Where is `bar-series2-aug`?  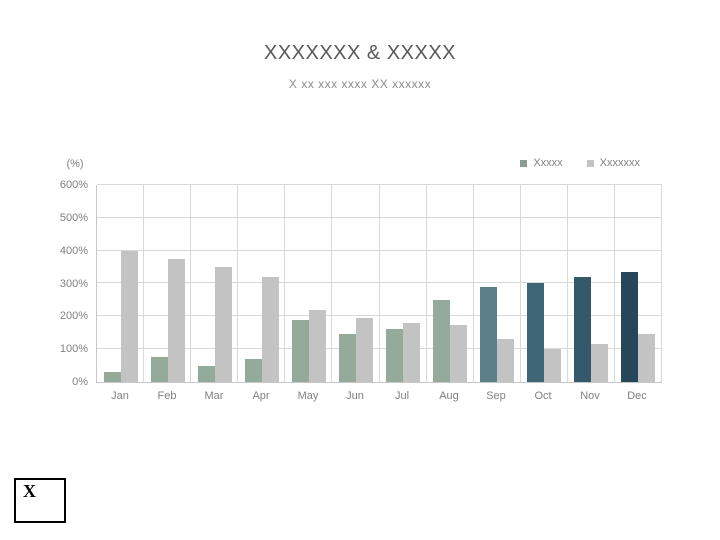 bar-series2-aug is located at coordinates (458, 353).